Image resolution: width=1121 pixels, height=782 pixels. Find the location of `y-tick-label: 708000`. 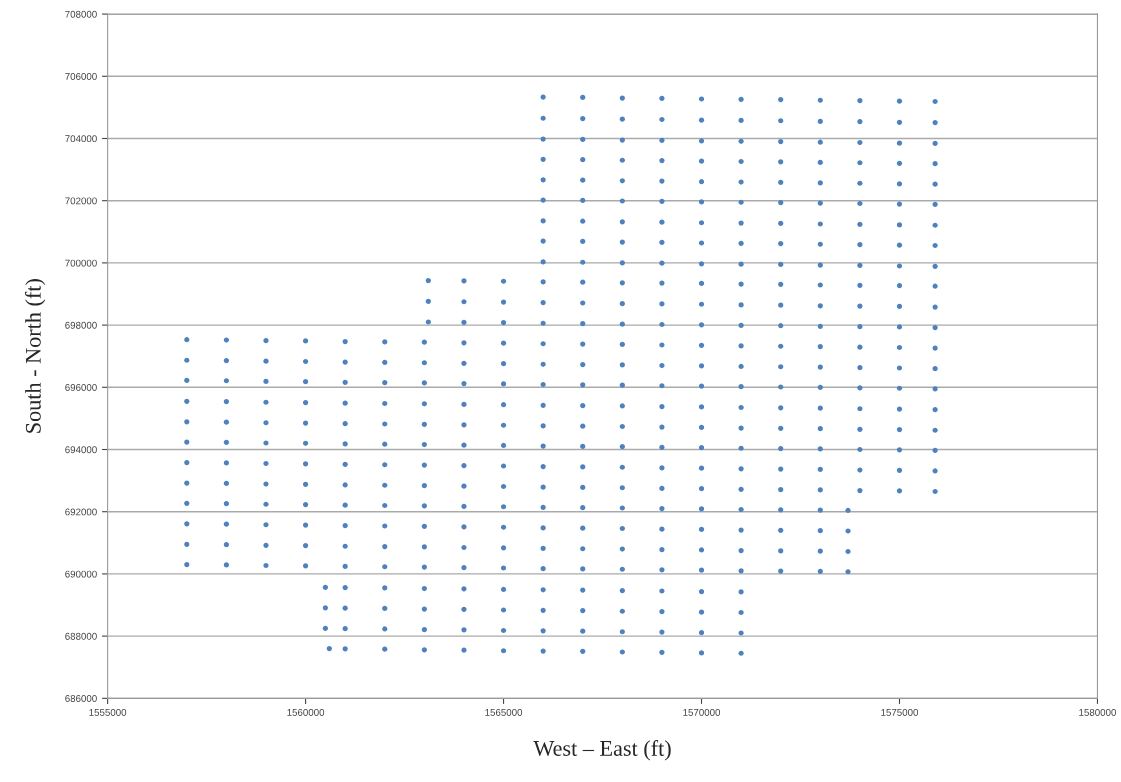

y-tick-label: 708000 is located at coordinates (81, 14).